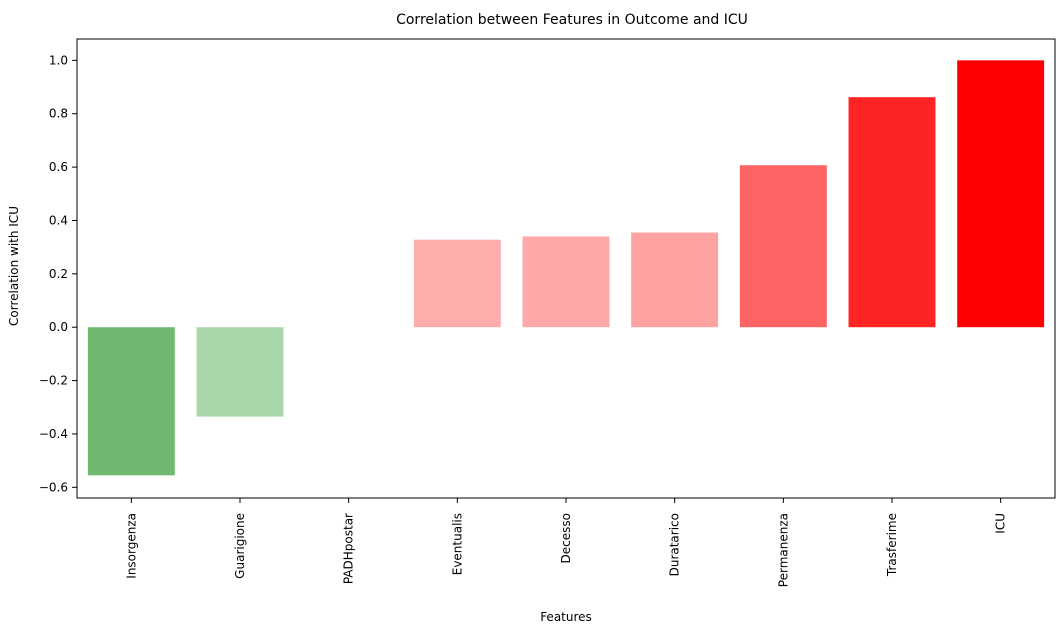 The height and width of the screenshot is (633, 1064). What do you see at coordinates (892, 212) in the screenshot?
I see `bar-trasferime` at bounding box center [892, 212].